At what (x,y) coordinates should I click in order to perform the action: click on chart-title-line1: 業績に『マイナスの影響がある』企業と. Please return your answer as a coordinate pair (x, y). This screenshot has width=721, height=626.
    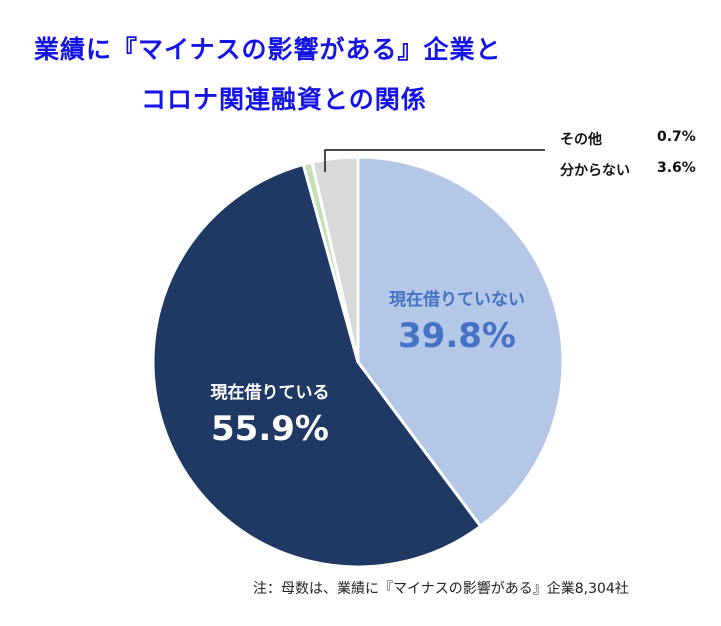
    Looking at the image, I should click on (268, 49).